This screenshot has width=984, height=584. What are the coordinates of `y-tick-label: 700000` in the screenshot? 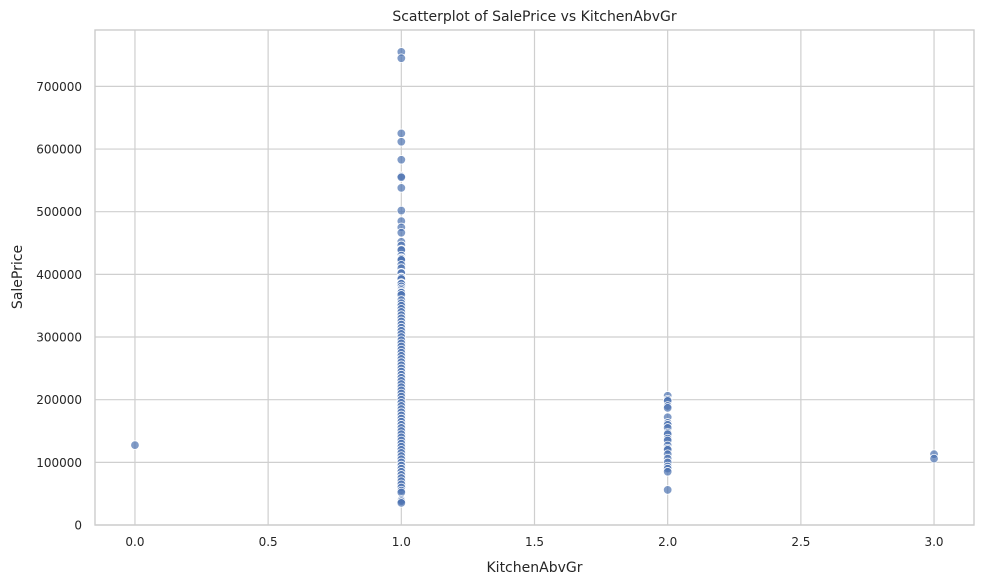 It's located at (59, 87).